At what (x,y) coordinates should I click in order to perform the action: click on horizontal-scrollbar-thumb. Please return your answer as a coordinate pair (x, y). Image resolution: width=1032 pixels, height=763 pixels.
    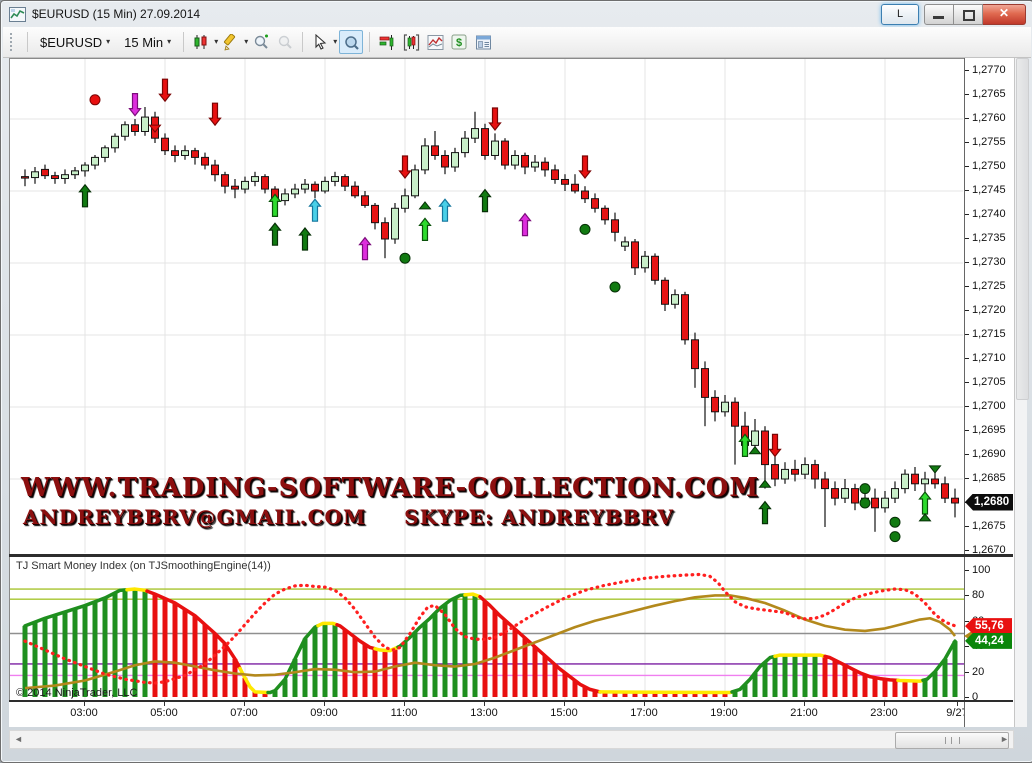
    Looking at the image, I should click on (952, 740).